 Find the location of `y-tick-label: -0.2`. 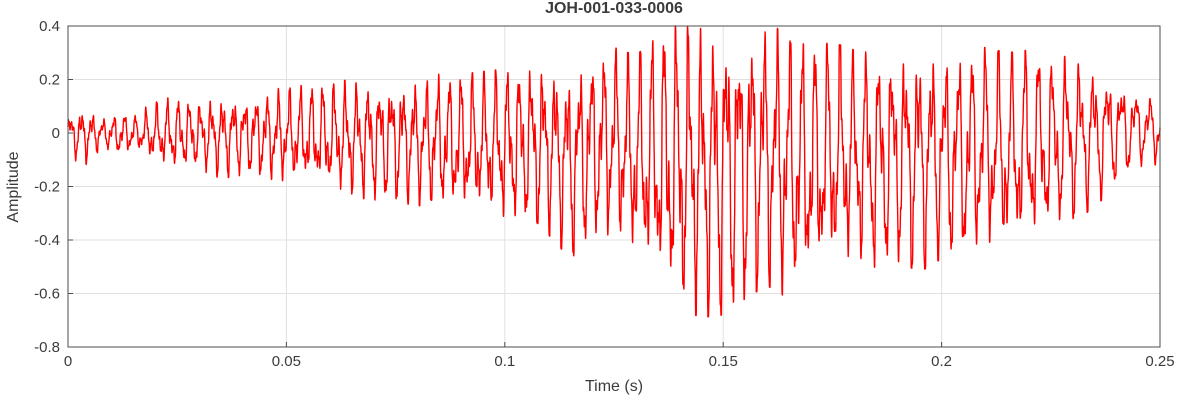

y-tick-label: -0.2 is located at coordinates (47, 187).